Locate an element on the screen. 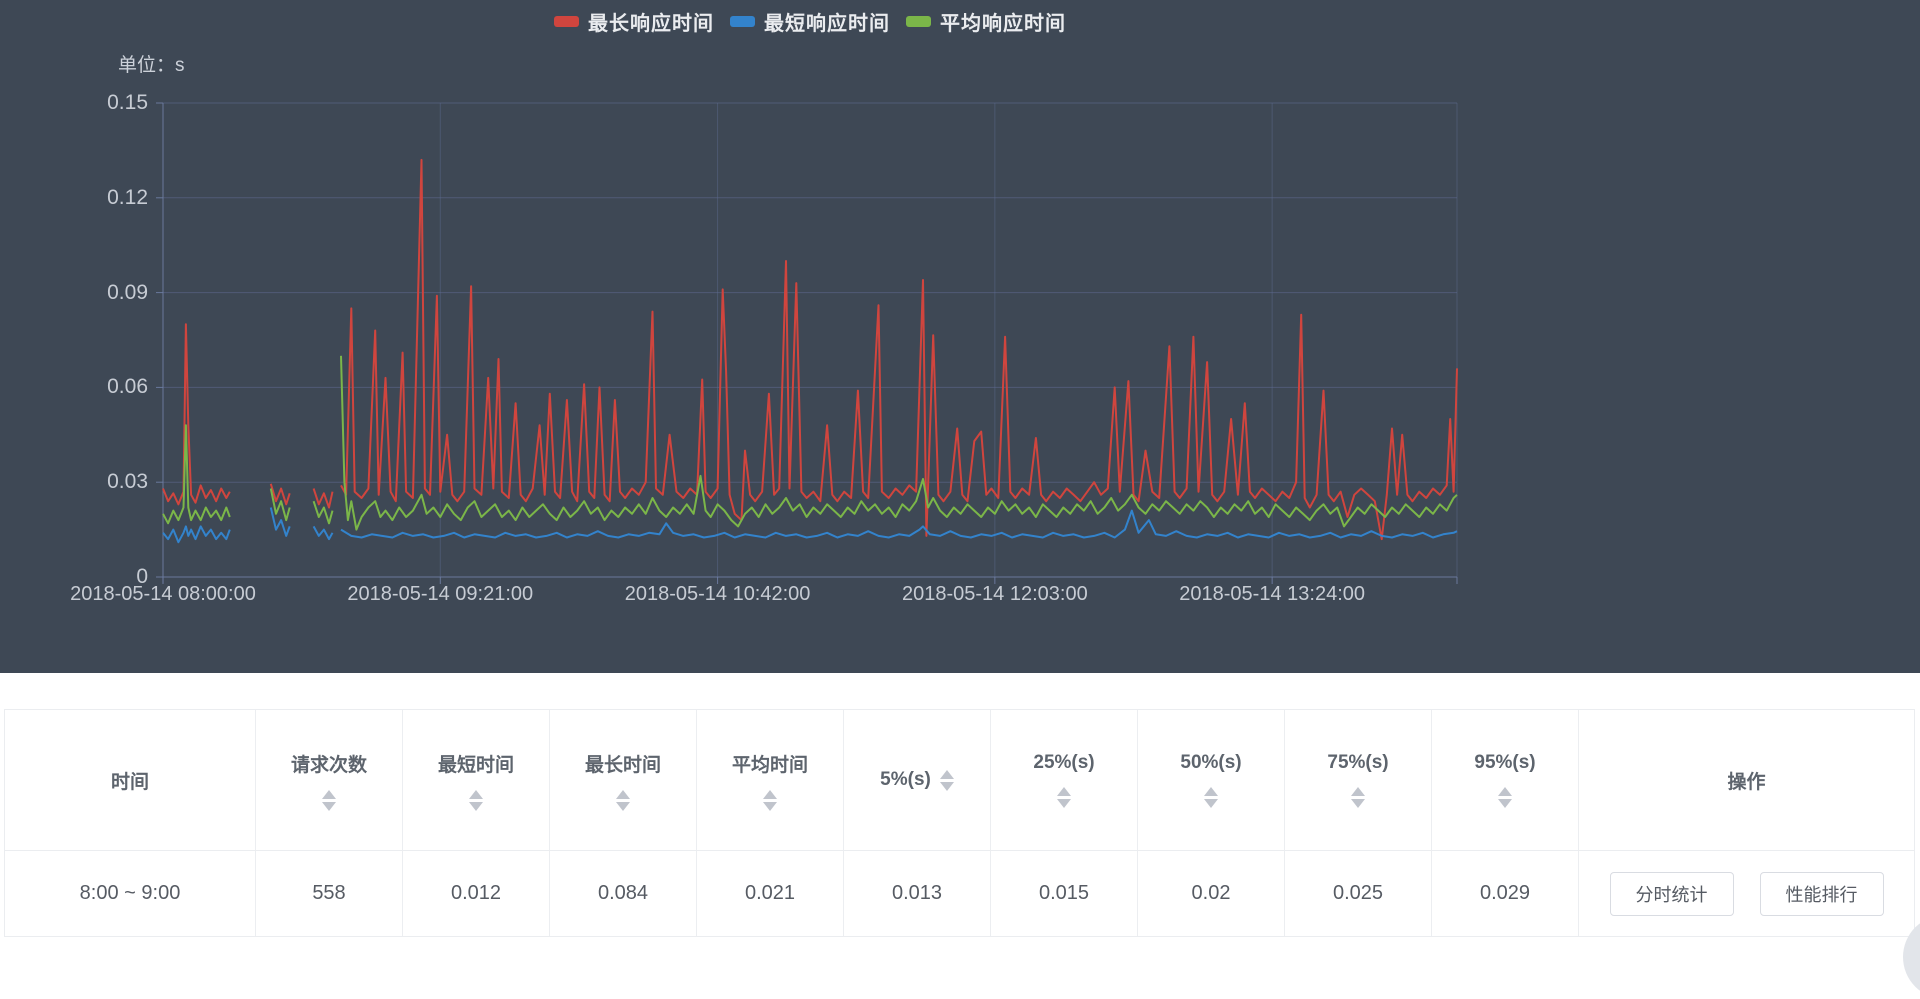 This screenshot has height=999, width=1920. legend-item-label: 最短响应时间 is located at coordinates (827, 24).